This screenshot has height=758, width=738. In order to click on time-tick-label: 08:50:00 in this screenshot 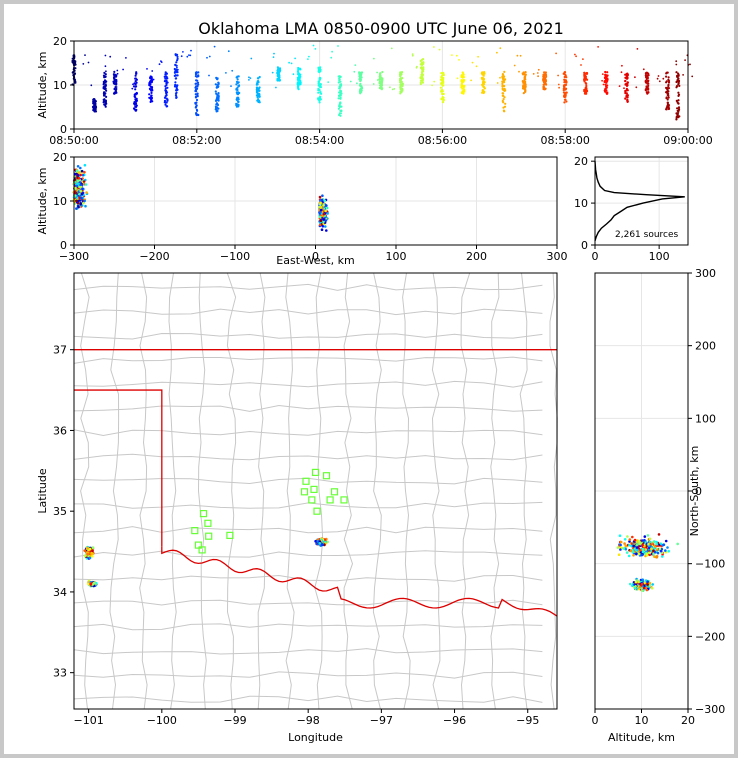, I will do `click(73, 140)`.